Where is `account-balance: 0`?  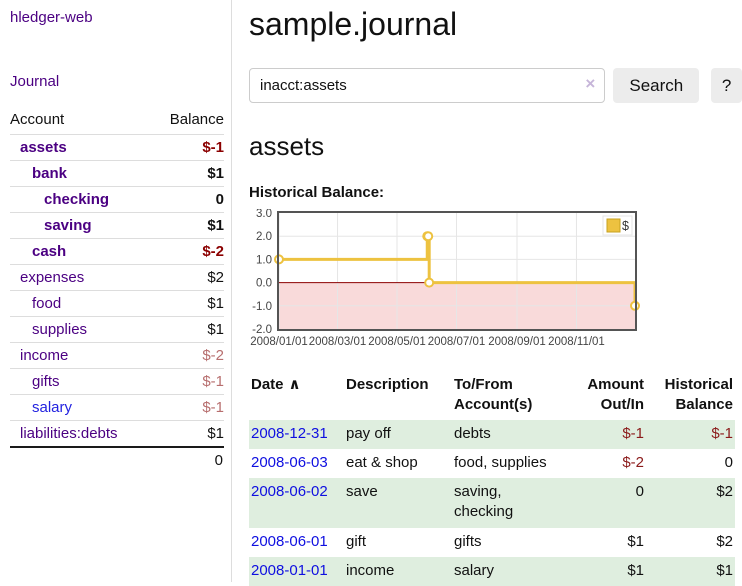
account-balance: 0 is located at coordinates (219, 199).